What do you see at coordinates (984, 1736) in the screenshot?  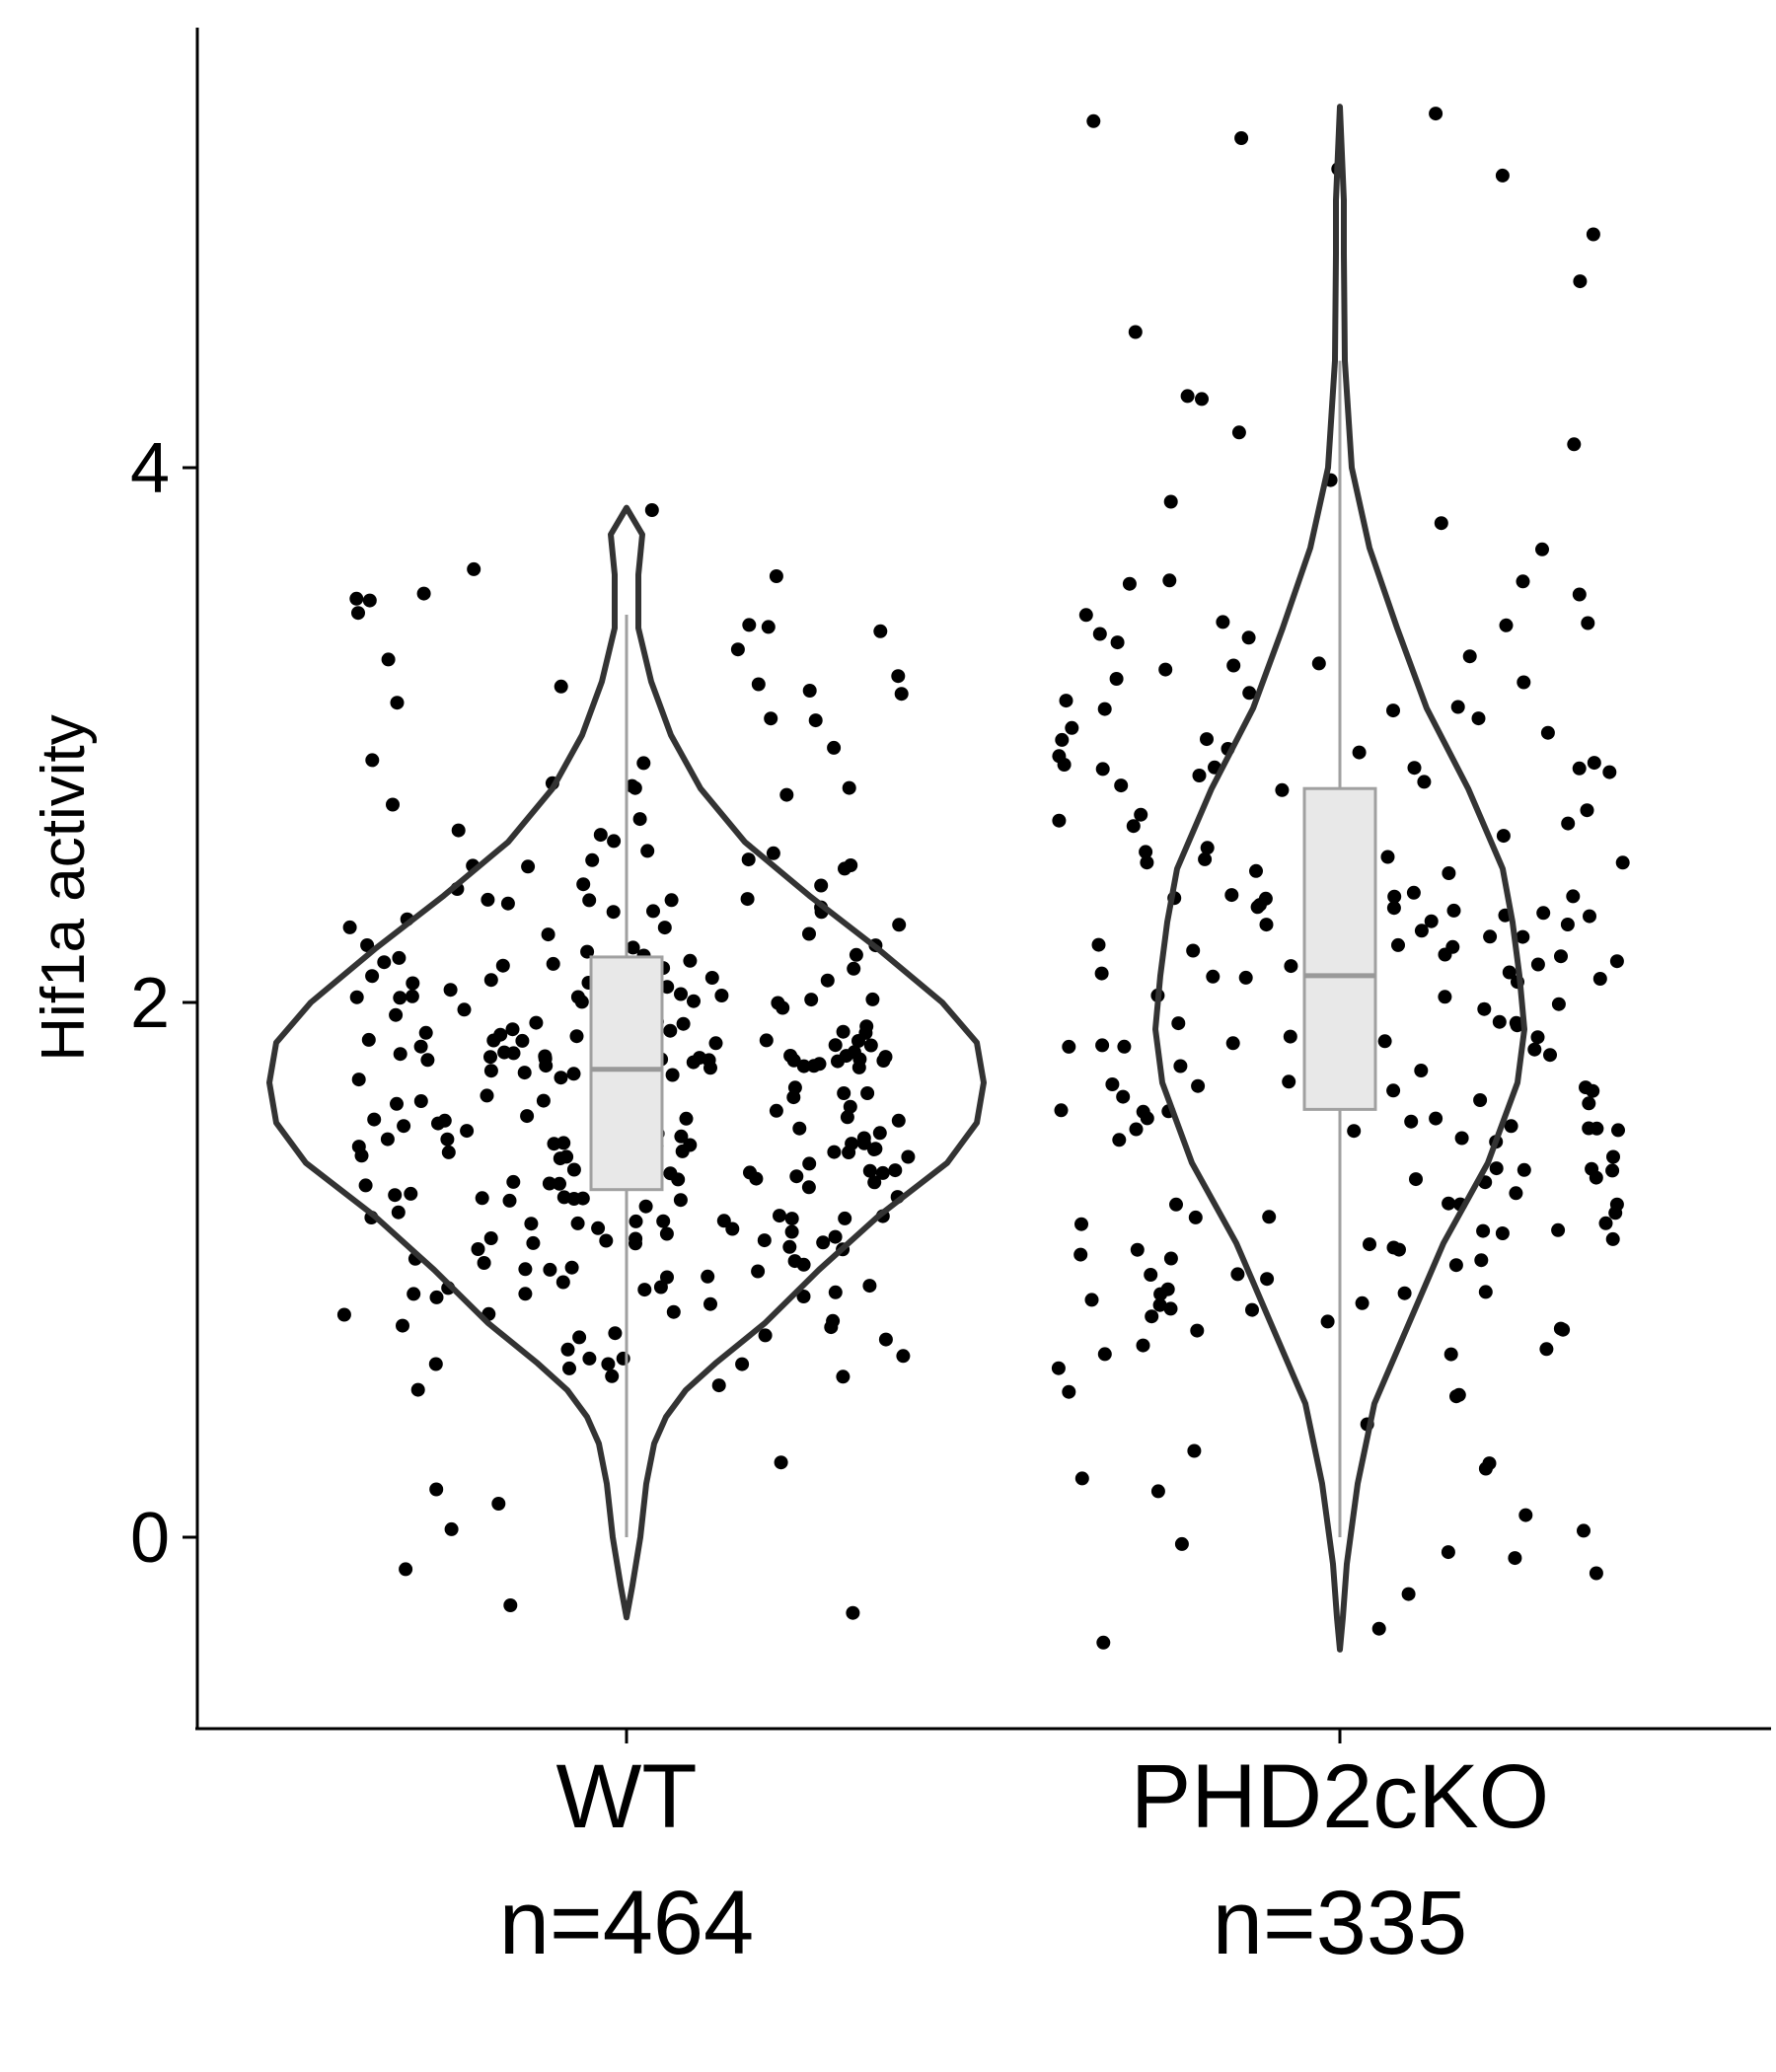 I see `x-axis-ticks` at bounding box center [984, 1736].